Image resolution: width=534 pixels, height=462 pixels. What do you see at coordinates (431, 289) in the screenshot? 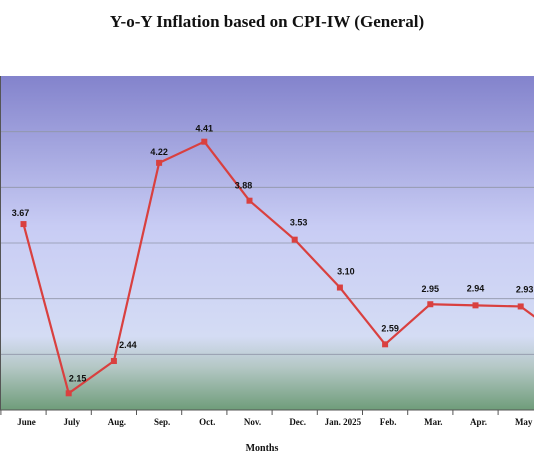
I see `data-label-9: 2.95` at bounding box center [431, 289].